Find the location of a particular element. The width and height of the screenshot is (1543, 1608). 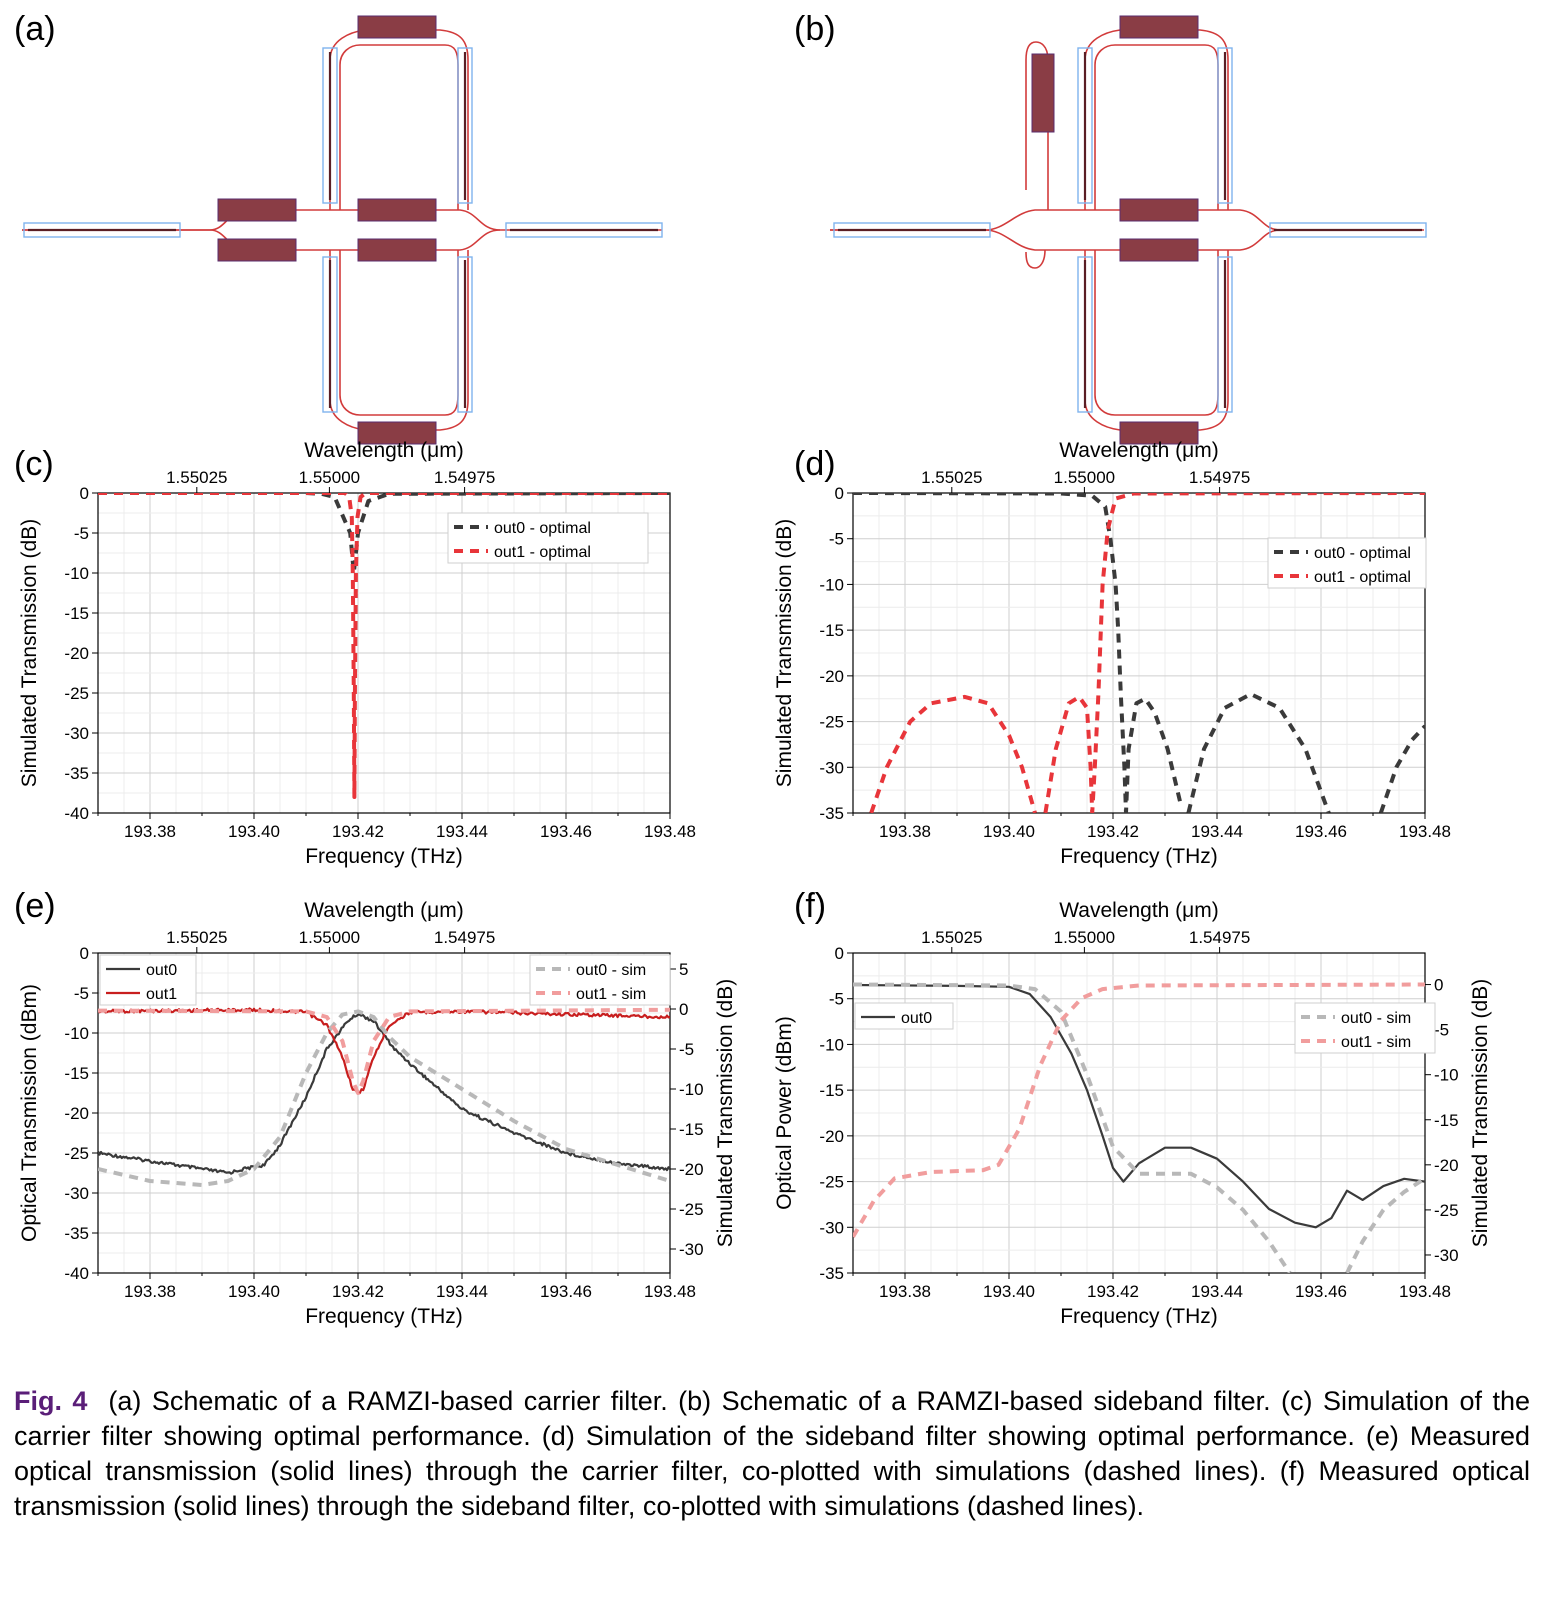

legend: out0 is located at coordinates (904, 1016).